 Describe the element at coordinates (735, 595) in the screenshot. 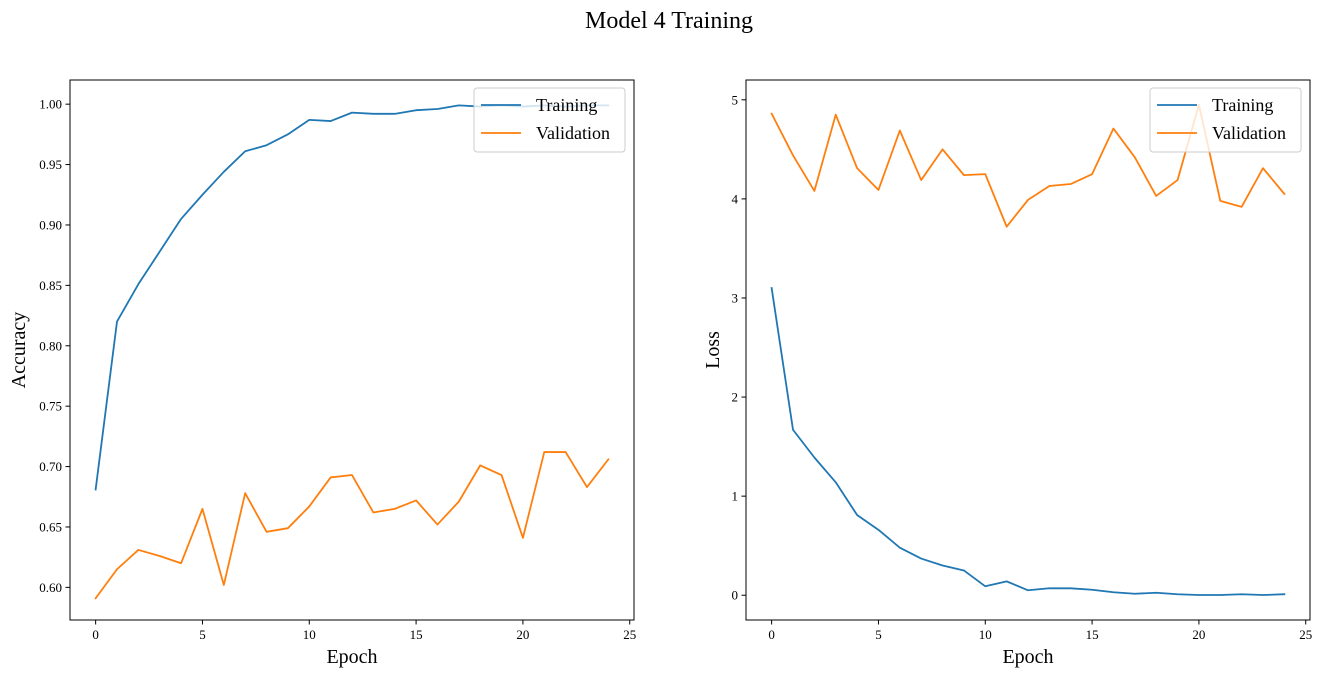

I see `loss-y-tick-label: 0` at that location.